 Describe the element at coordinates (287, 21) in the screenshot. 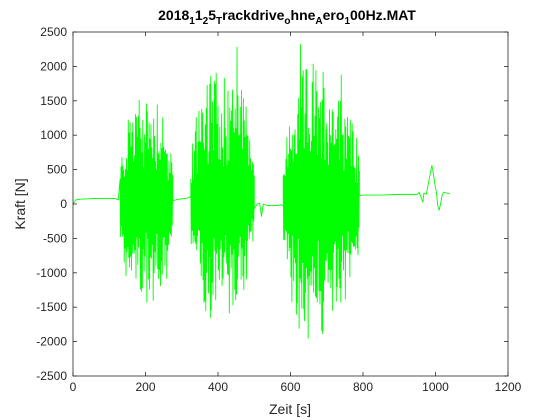

I see `title-part: o` at that location.